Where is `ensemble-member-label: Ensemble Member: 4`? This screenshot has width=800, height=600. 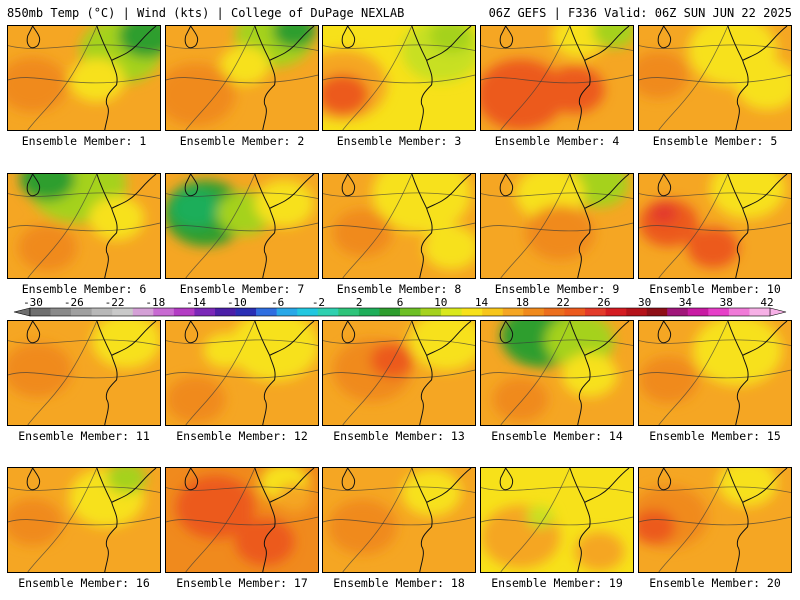 ensemble-member-label: Ensemble Member: 4 is located at coordinates (557, 141).